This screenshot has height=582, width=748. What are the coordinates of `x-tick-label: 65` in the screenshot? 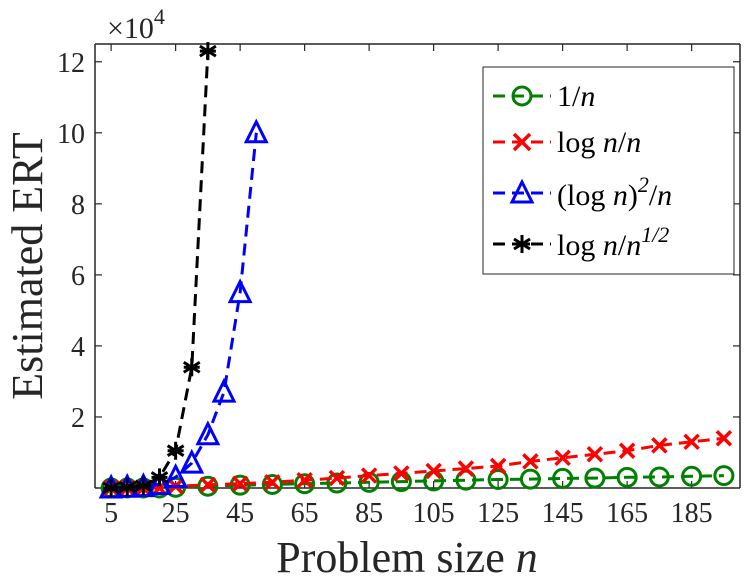 It's located at (305, 513).